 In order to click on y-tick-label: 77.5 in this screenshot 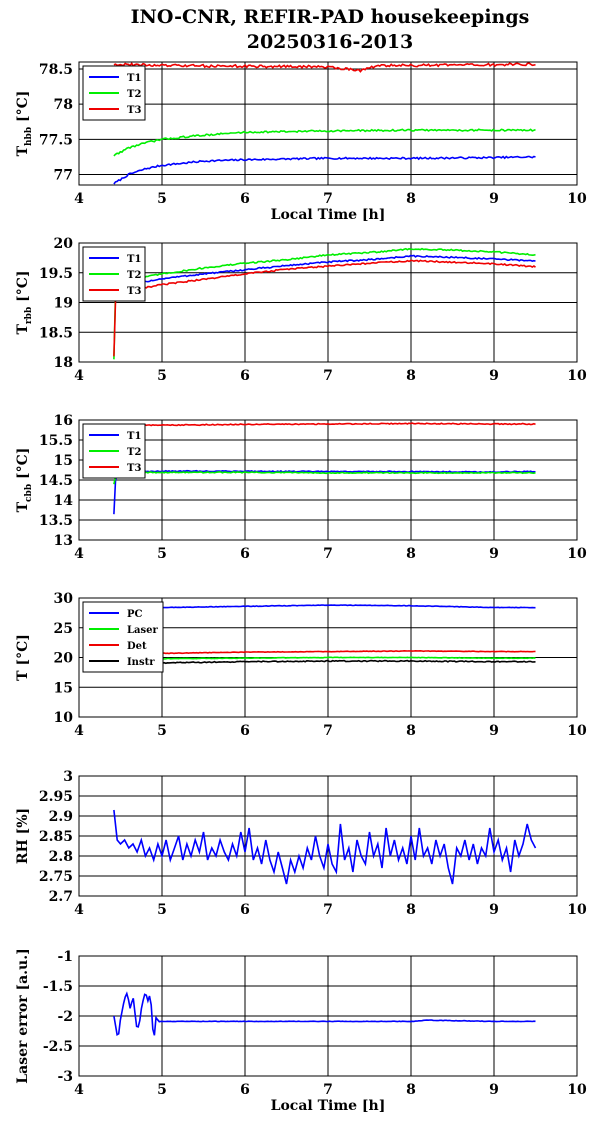, I will do `click(56, 140)`.